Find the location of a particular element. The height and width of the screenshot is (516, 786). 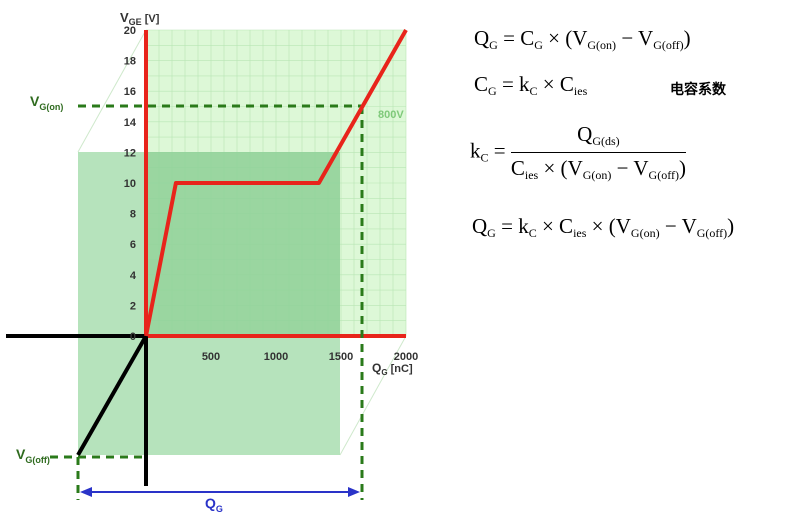

mid-plane-inner is located at coordinates (243, 244).